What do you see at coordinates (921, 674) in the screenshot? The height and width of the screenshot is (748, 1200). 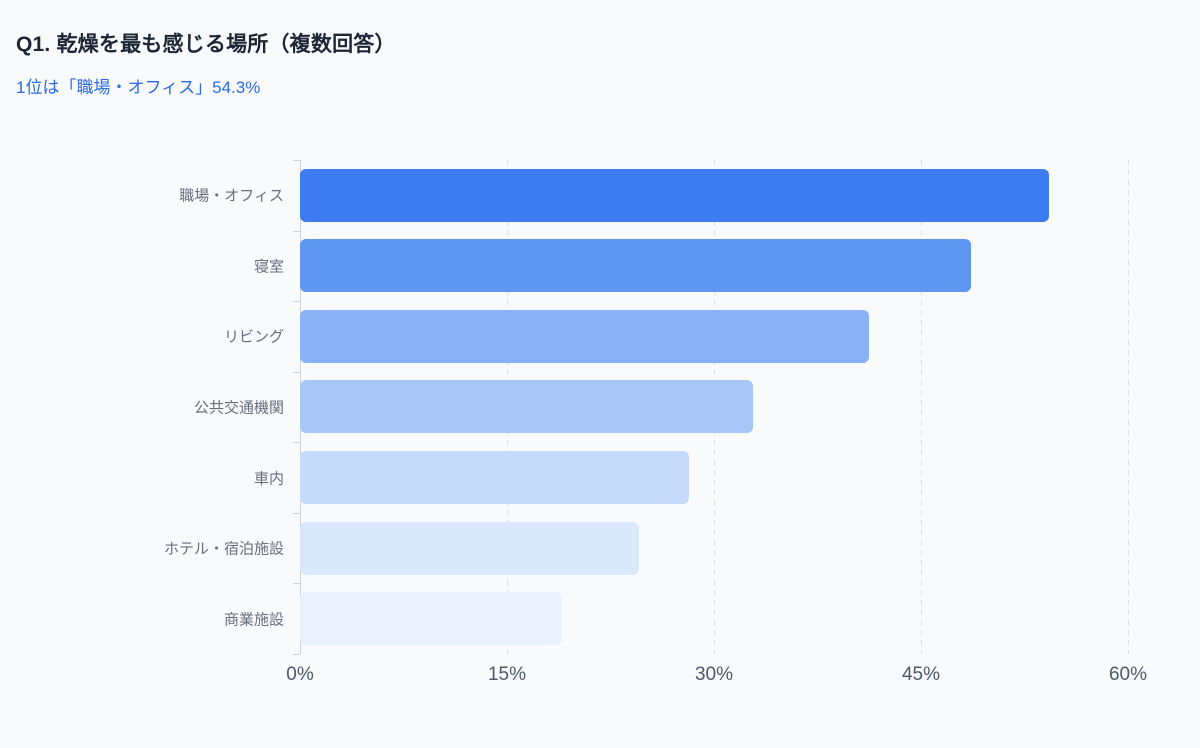 I see `x-tick-label: 45%` at bounding box center [921, 674].